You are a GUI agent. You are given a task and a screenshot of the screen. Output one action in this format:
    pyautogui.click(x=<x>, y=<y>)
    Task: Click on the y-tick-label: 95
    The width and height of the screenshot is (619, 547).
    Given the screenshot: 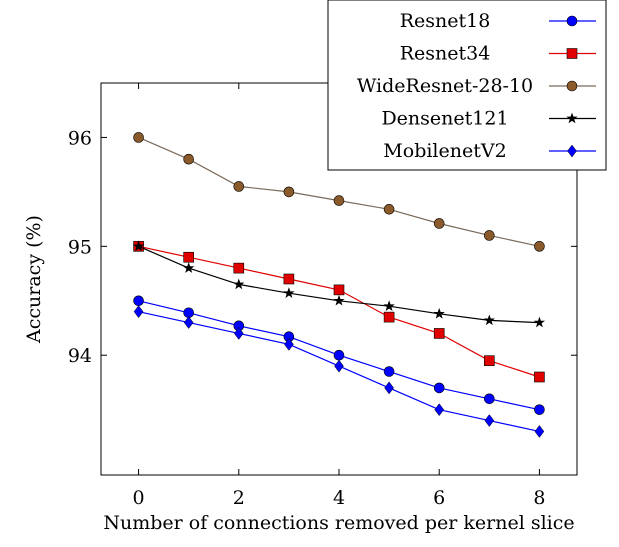 What is the action you would take?
    pyautogui.click(x=80, y=247)
    